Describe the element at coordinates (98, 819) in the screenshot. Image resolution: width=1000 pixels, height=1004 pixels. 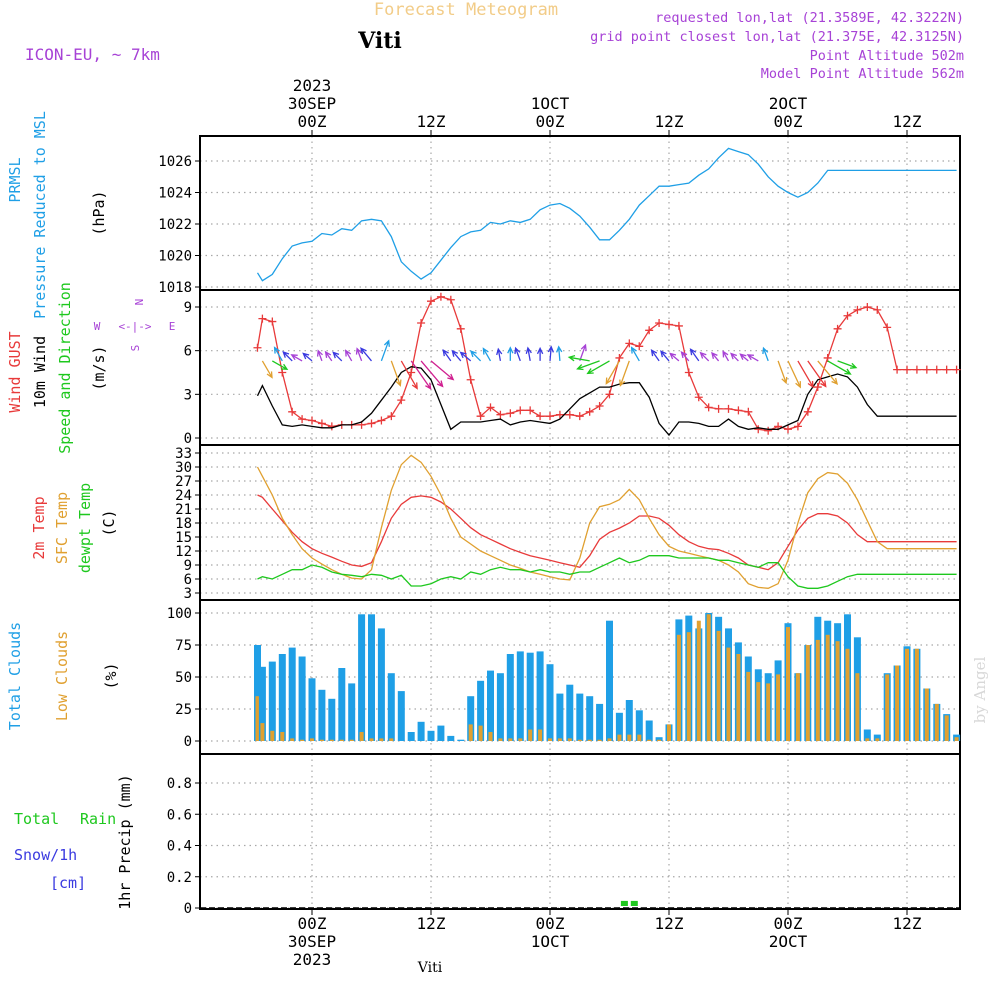
I see `precip-rain-label: Rain` at that location.